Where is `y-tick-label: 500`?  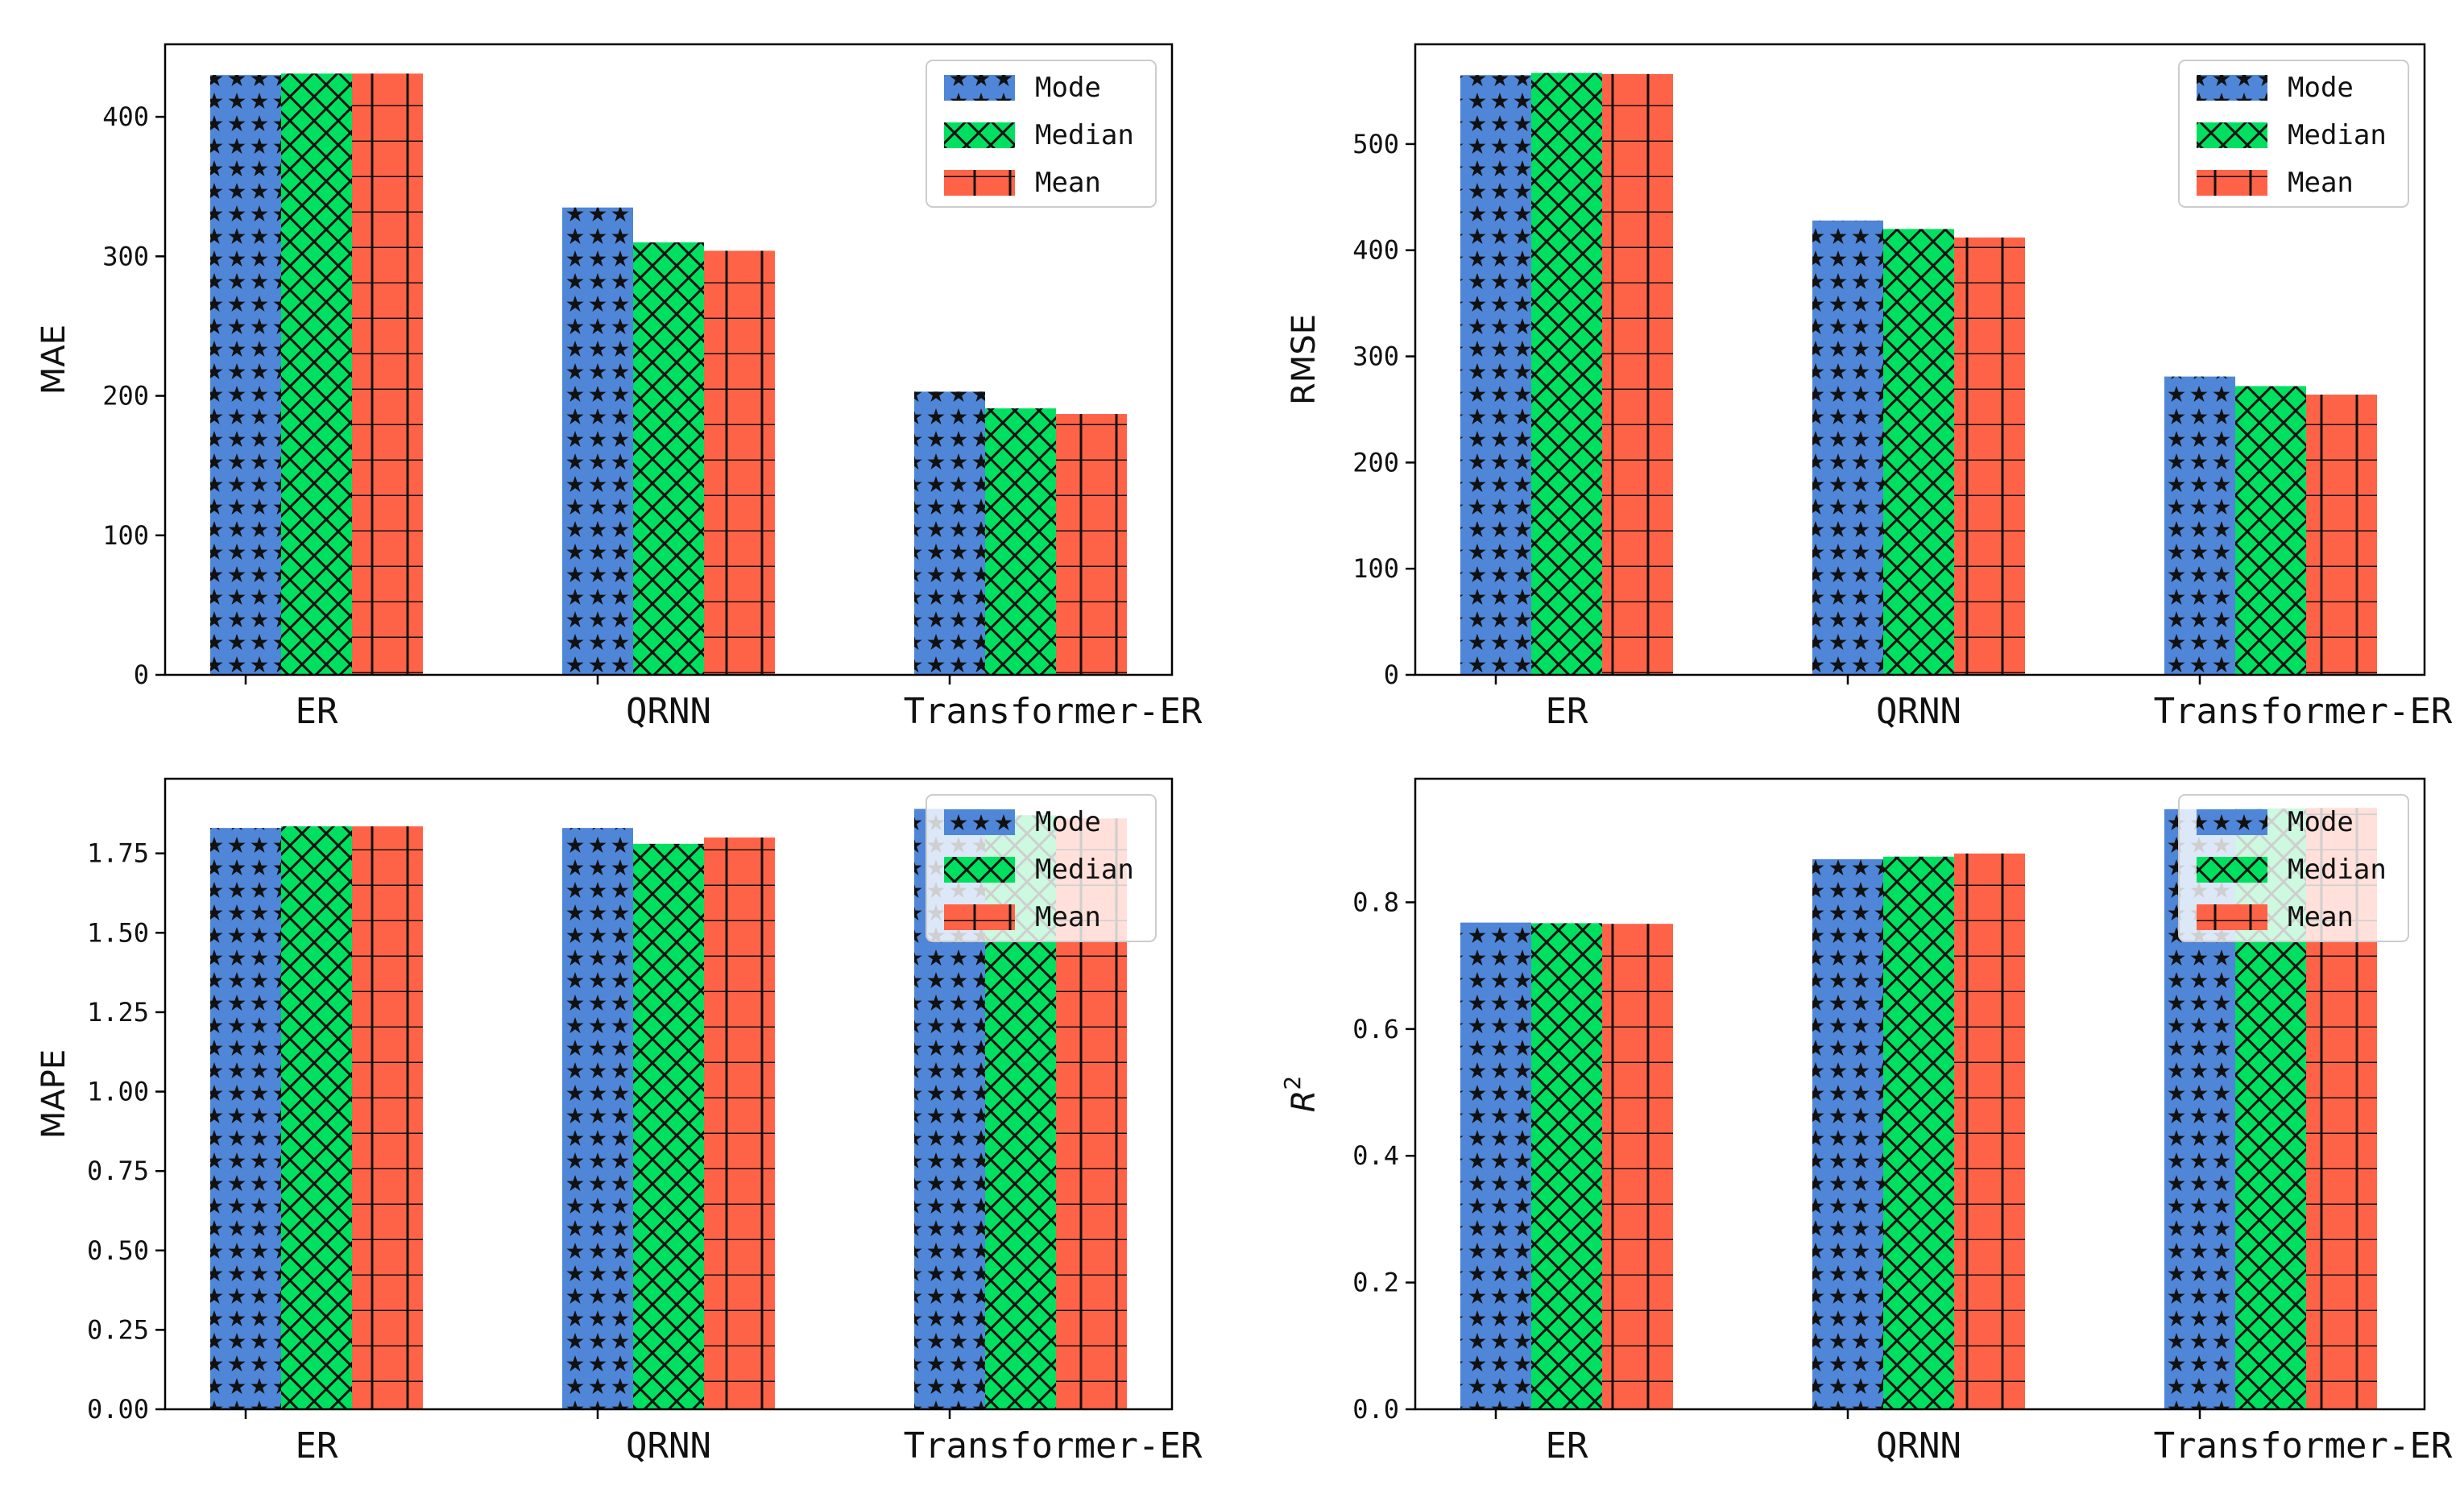 y-tick-label: 500 is located at coordinates (1375, 144).